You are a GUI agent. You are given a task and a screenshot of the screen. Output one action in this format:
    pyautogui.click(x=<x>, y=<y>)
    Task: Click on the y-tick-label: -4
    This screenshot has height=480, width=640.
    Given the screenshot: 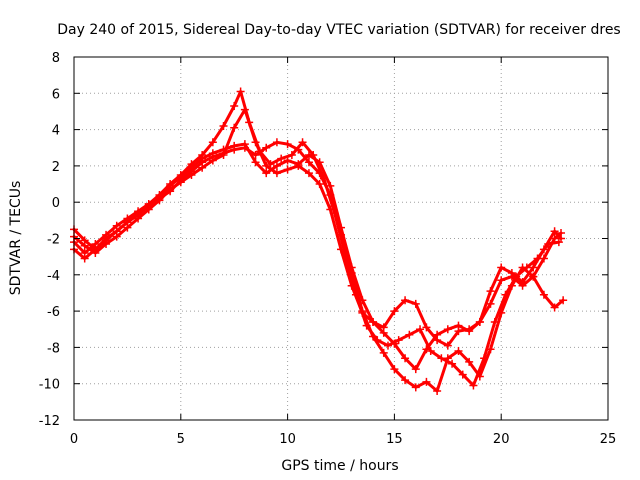 What is the action you would take?
    pyautogui.click(x=53, y=276)
    